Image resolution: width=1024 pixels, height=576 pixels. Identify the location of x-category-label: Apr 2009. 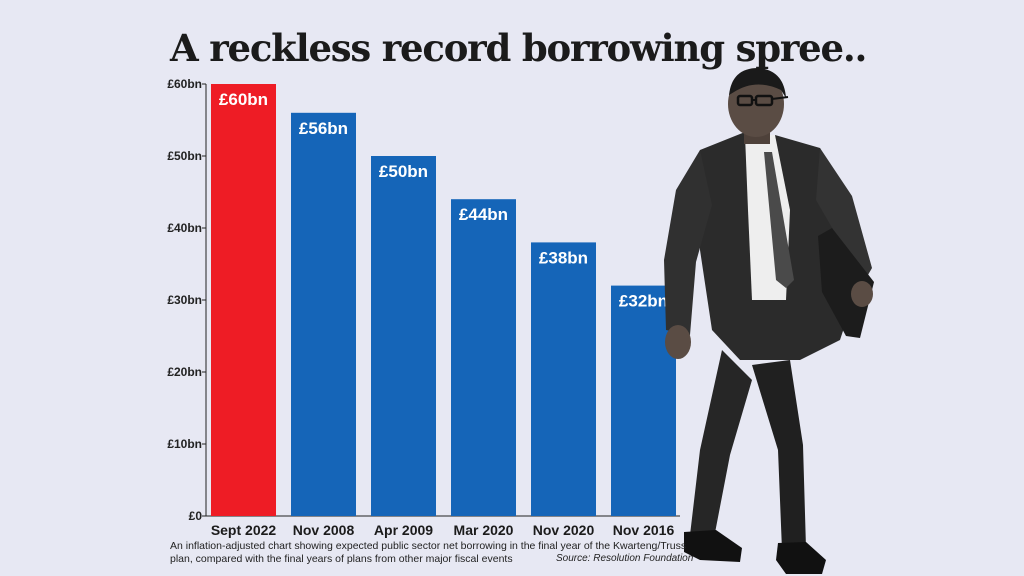
(403, 530).